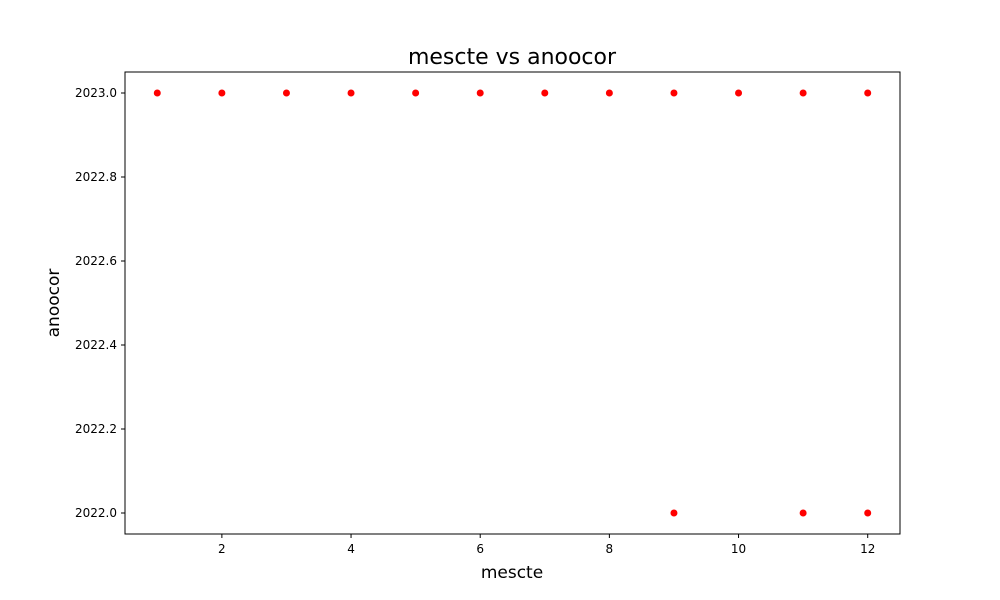 This screenshot has width=1000, height=600. Describe the element at coordinates (512, 573) in the screenshot. I see `x-axis-label: mescte` at that location.